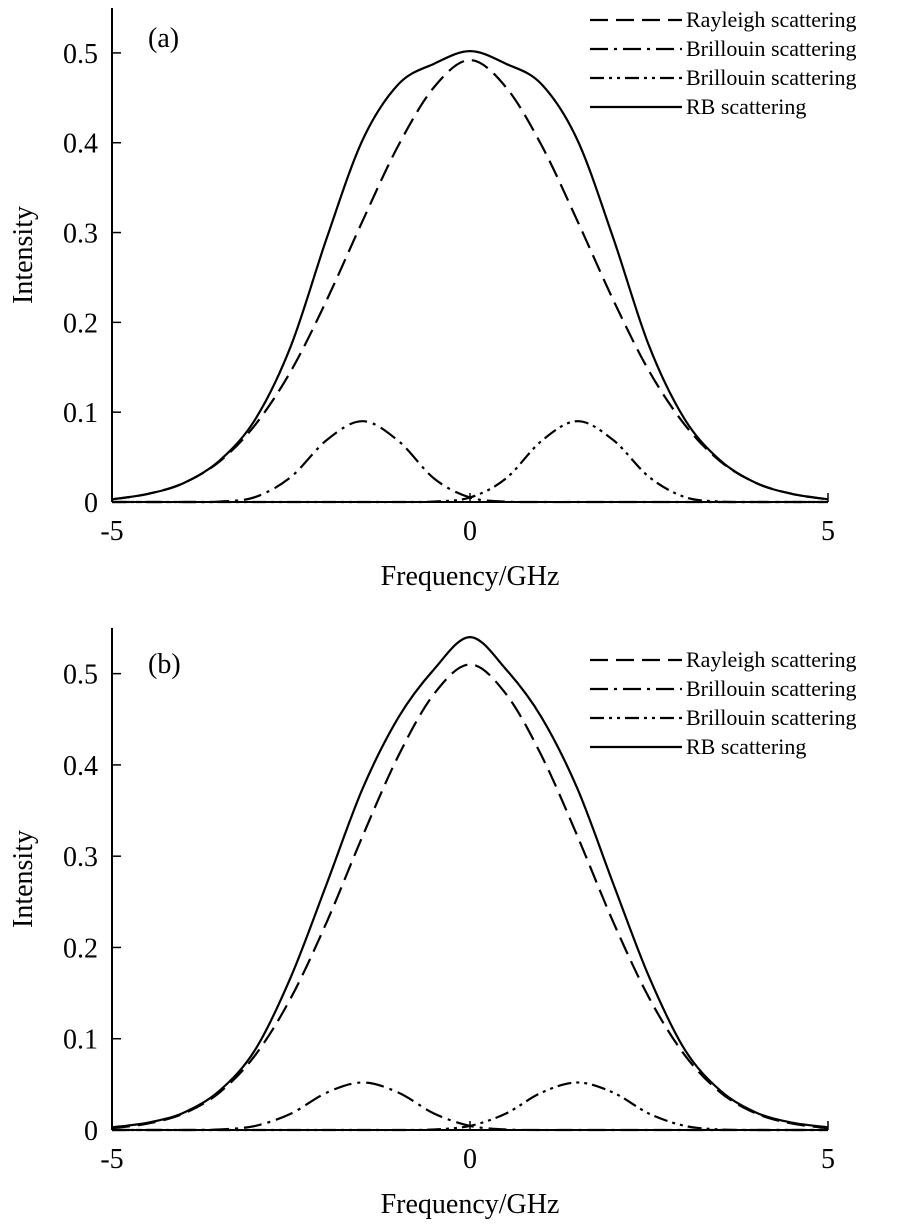 The image size is (900, 1225). Describe the element at coordinates (164, 664) in the screenshot. I see `panel-label: (b)` at that location.